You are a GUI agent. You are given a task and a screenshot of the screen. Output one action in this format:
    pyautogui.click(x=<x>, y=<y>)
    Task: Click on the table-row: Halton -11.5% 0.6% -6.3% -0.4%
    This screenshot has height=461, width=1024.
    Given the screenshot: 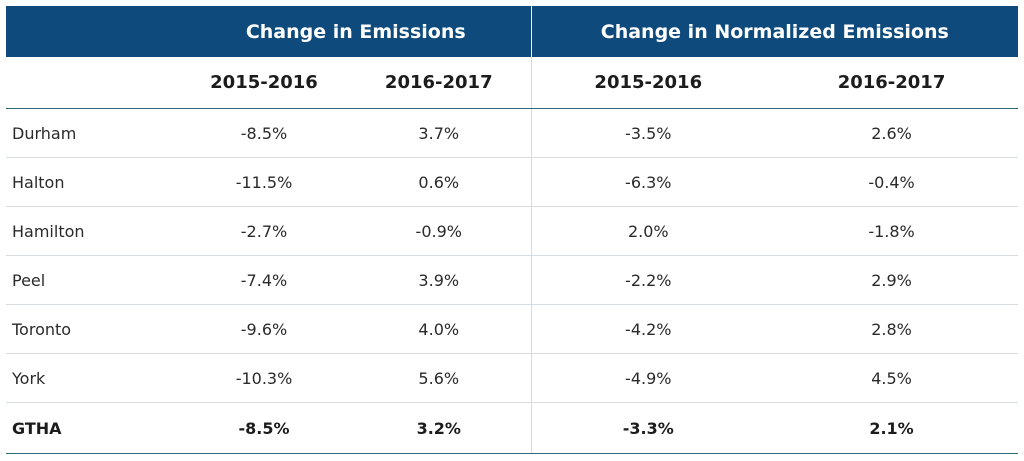 What is the action you would take?
    pyautogui.click(x=512, y=182)
    